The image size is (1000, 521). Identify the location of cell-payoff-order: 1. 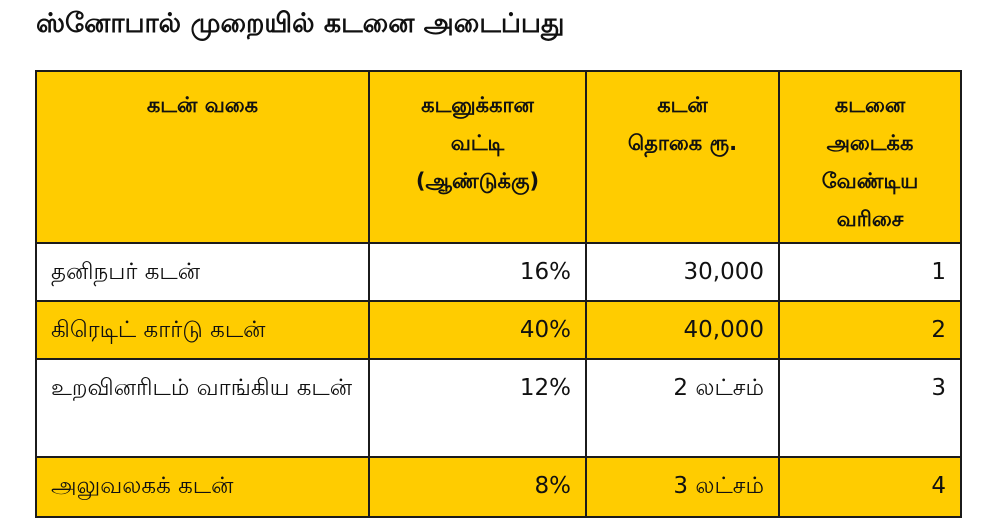
(870, 272).